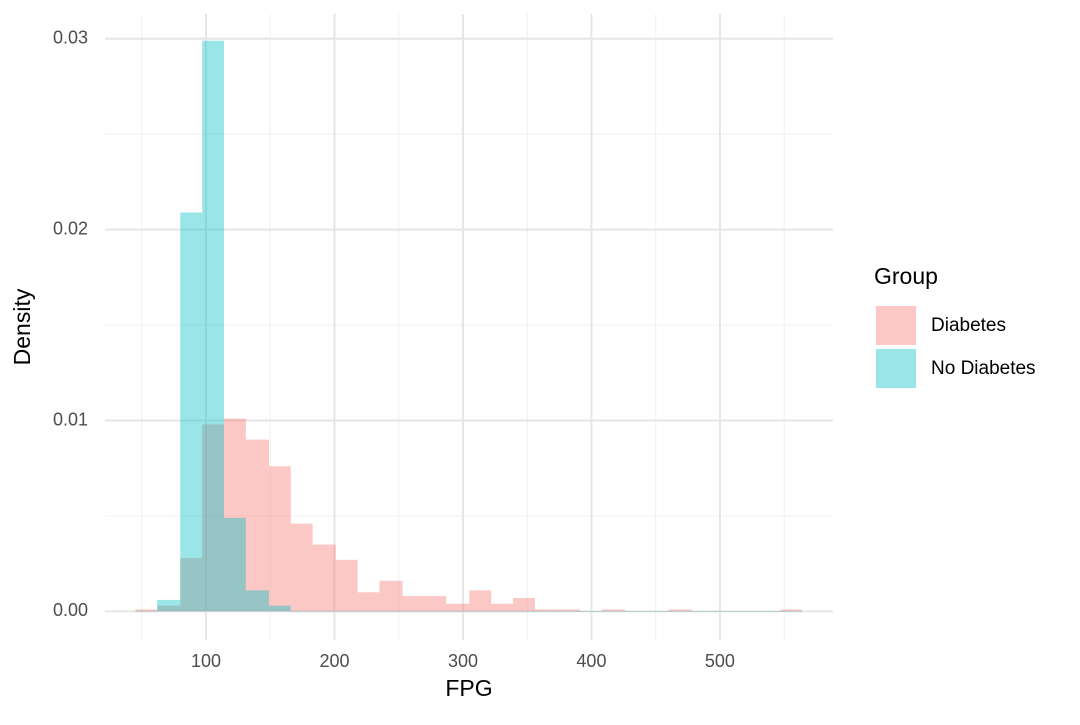 Image resolution: width=1080 pixels, height=725 pixels. What do you see at coordinates (591, 661) in the screenshot?
I see `x-tick-label: 400` at bounding box center [591, 661].